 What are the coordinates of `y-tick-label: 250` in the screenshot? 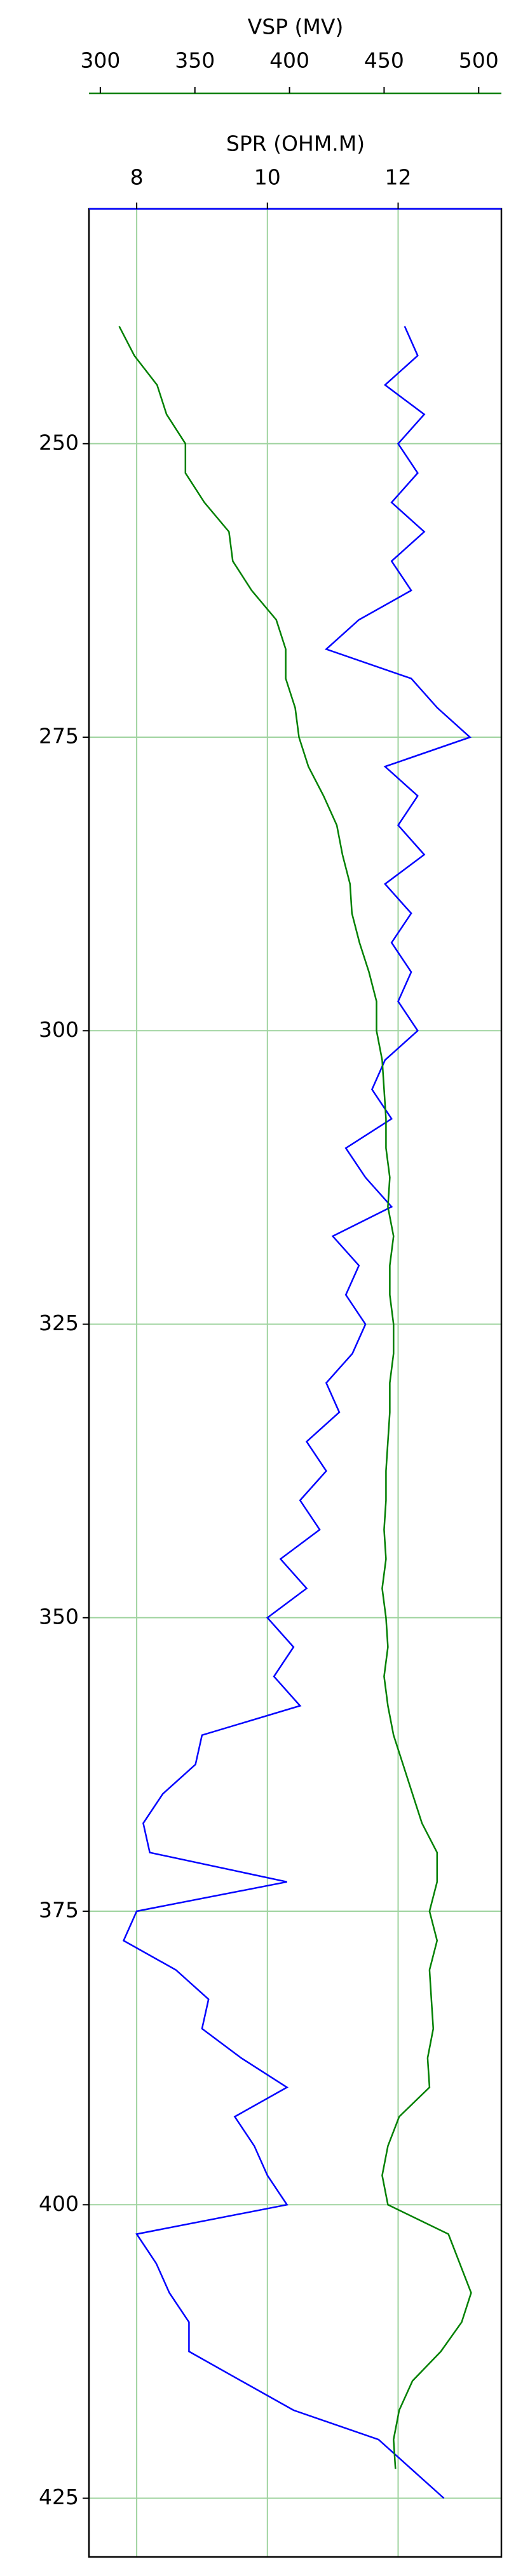 It's located at (59, 442).